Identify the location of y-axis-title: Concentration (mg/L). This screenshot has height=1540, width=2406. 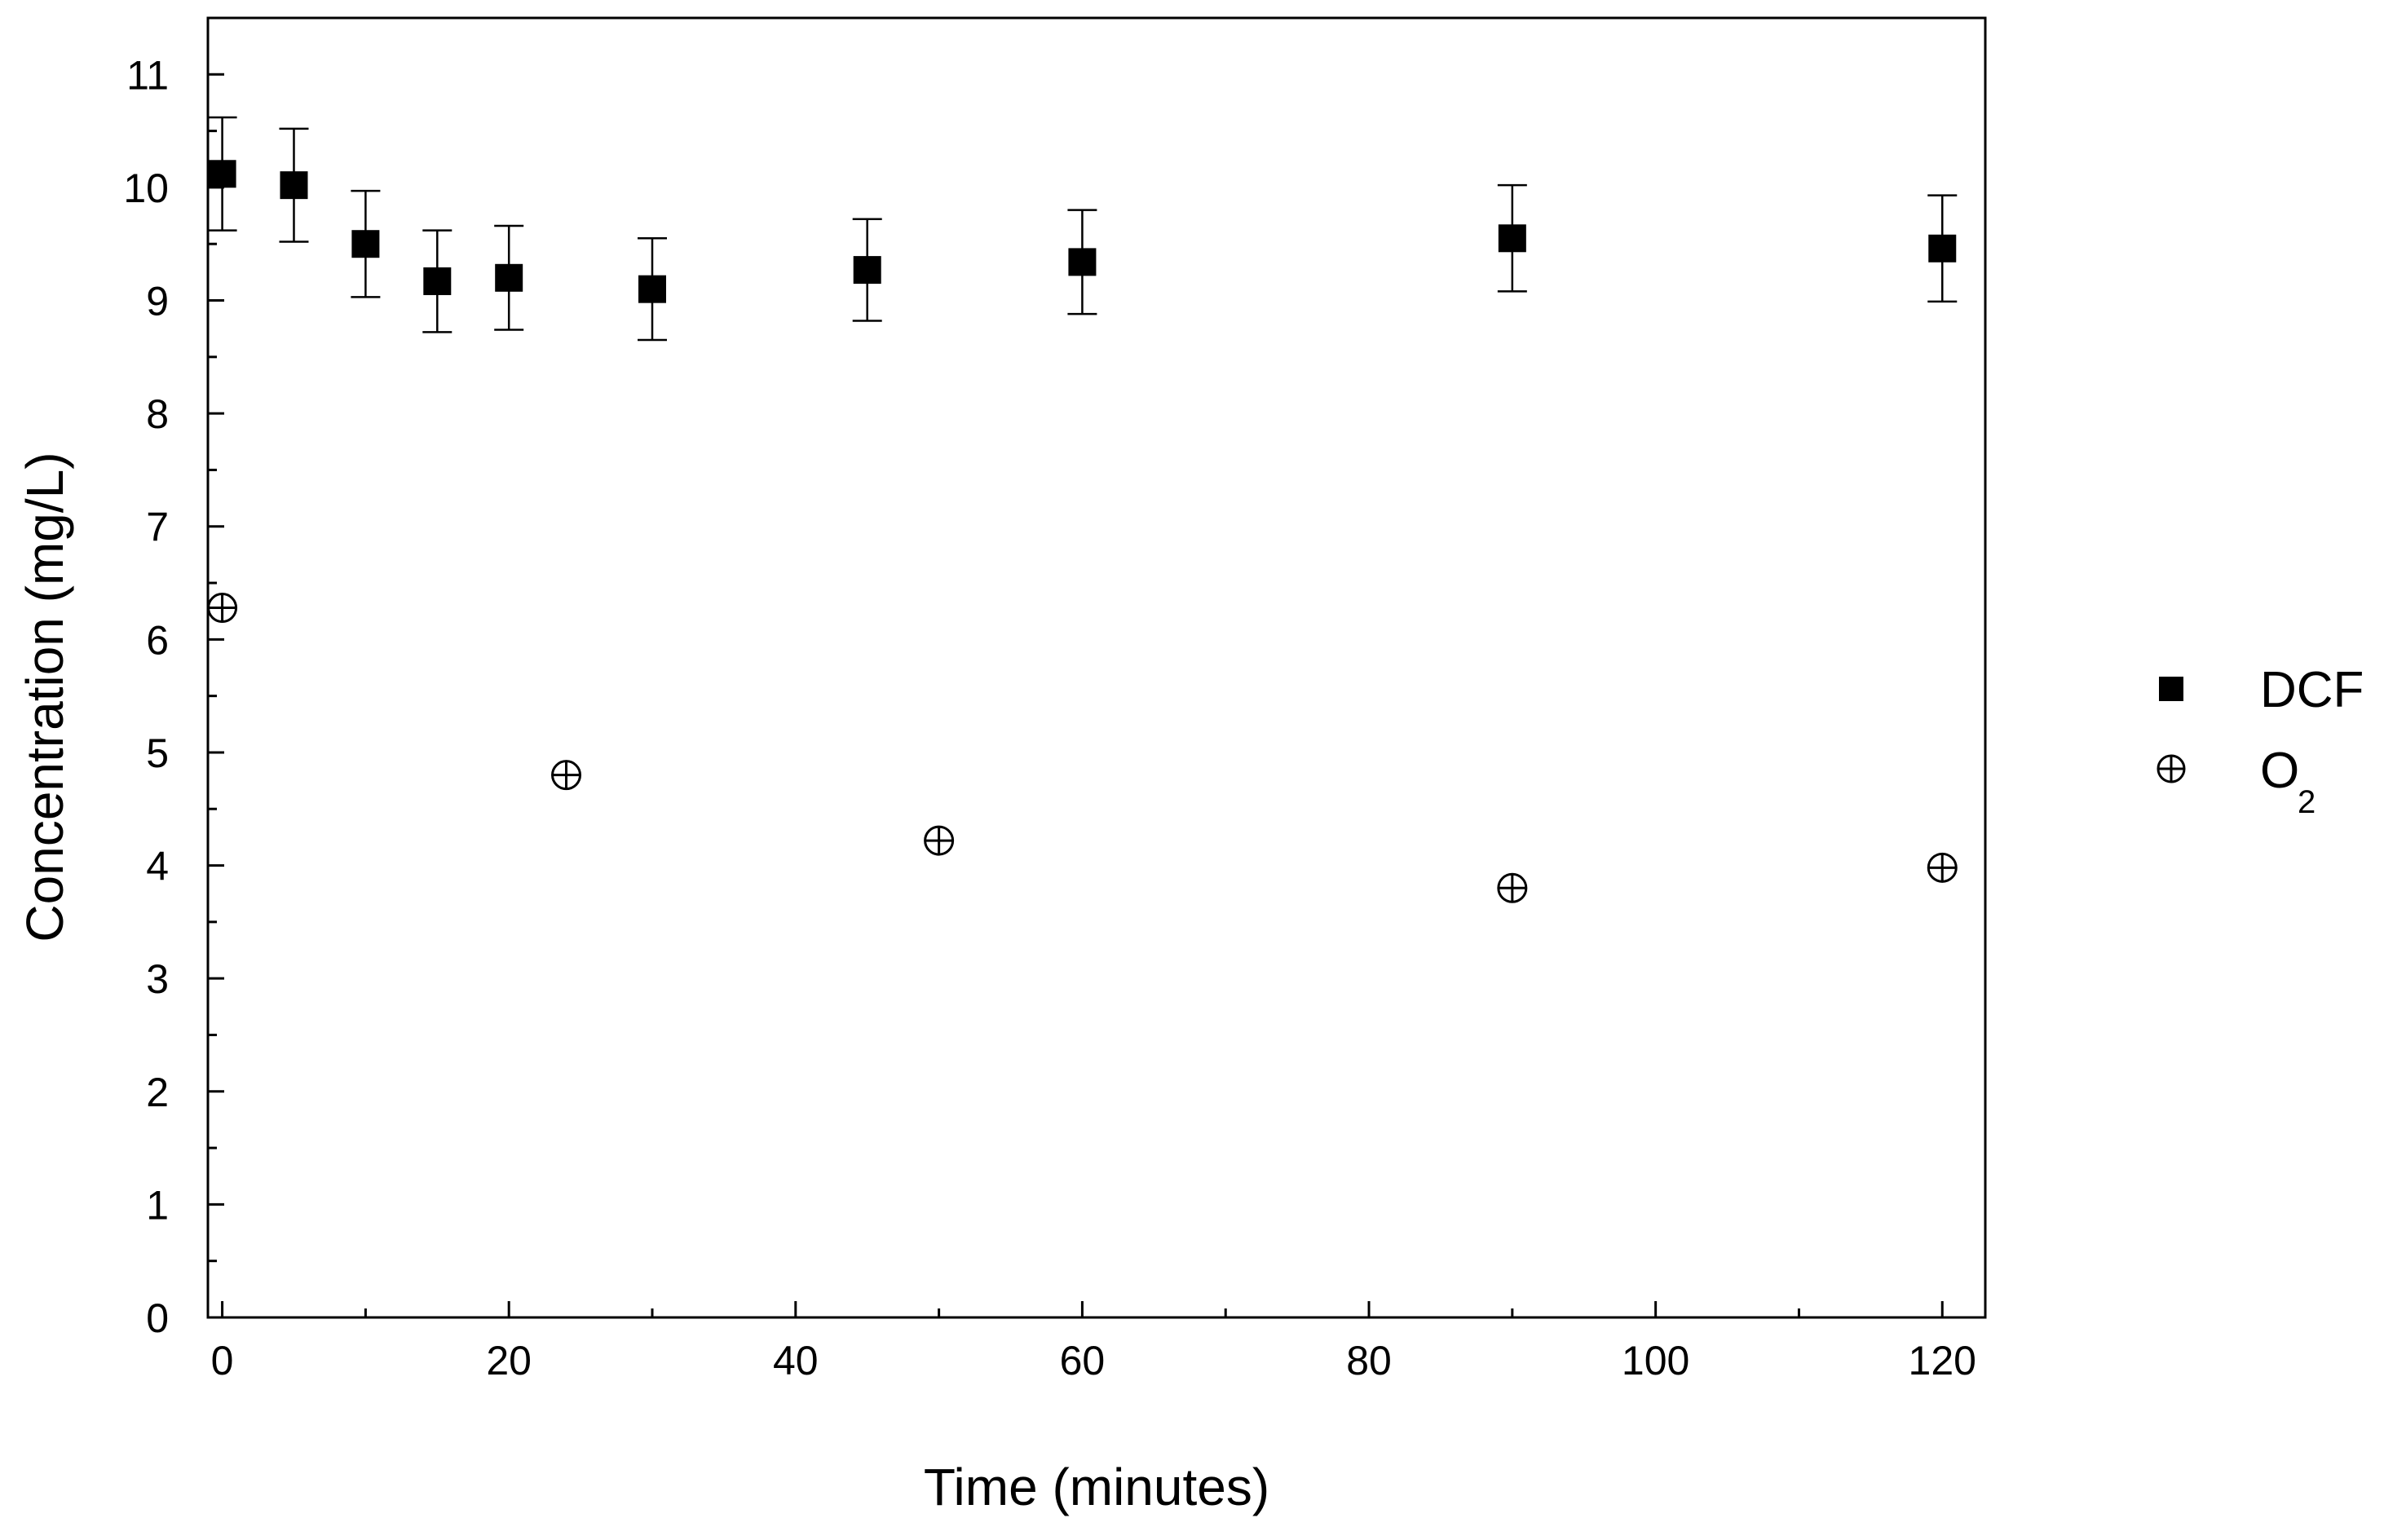
(44, 697).